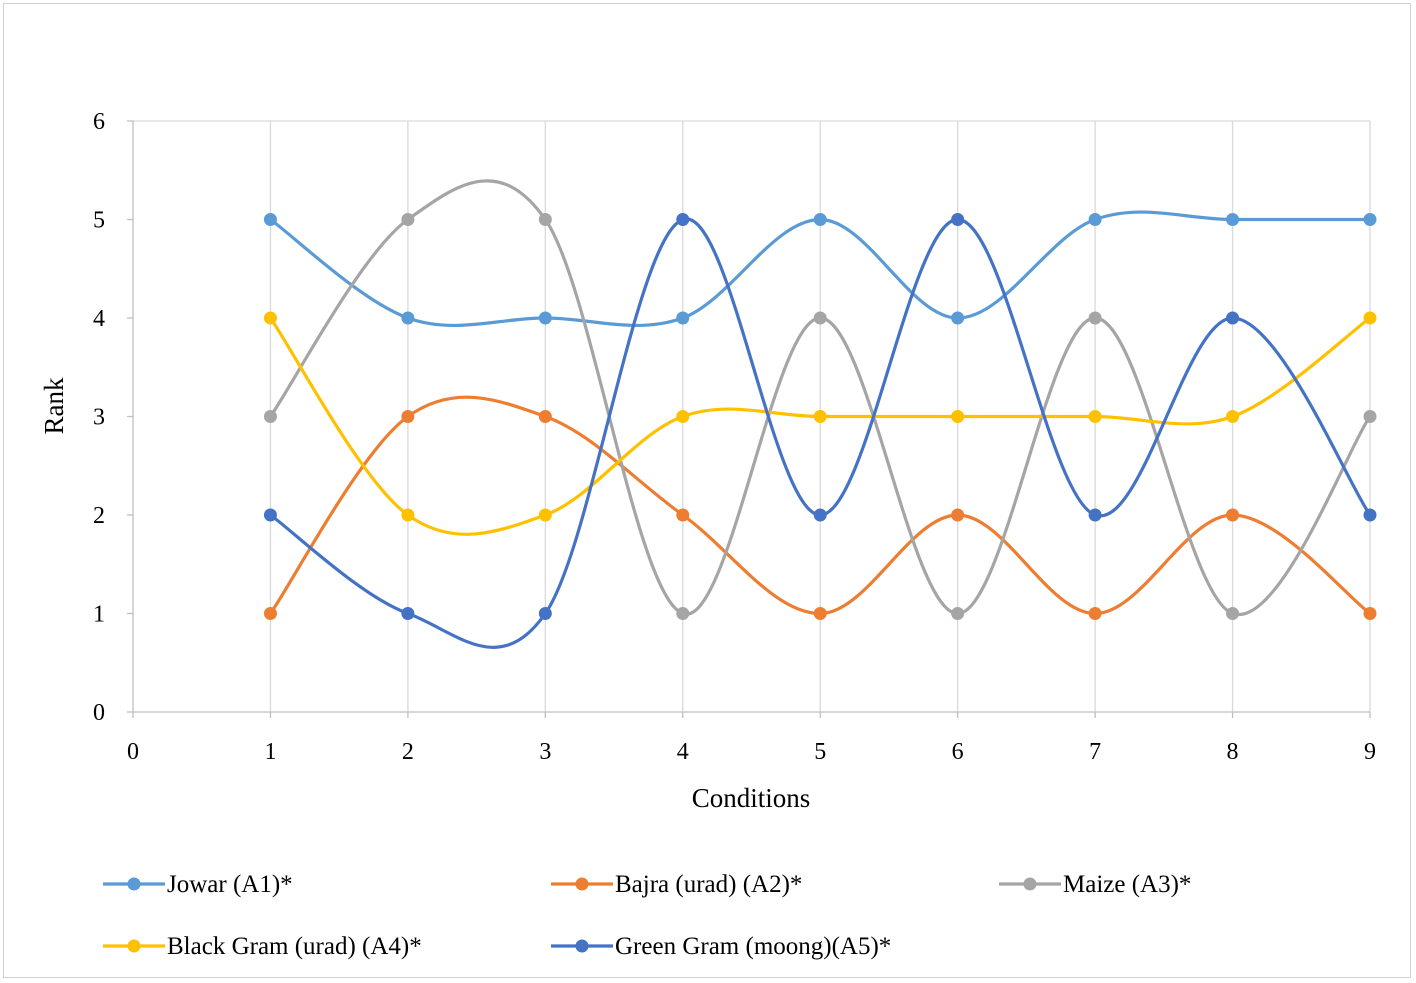 The image size is (1416, 983). What do you see at coordinates (683, 752) in the screenshot?
I see `x-tick-label: 4` at bounding box center [683, 752].